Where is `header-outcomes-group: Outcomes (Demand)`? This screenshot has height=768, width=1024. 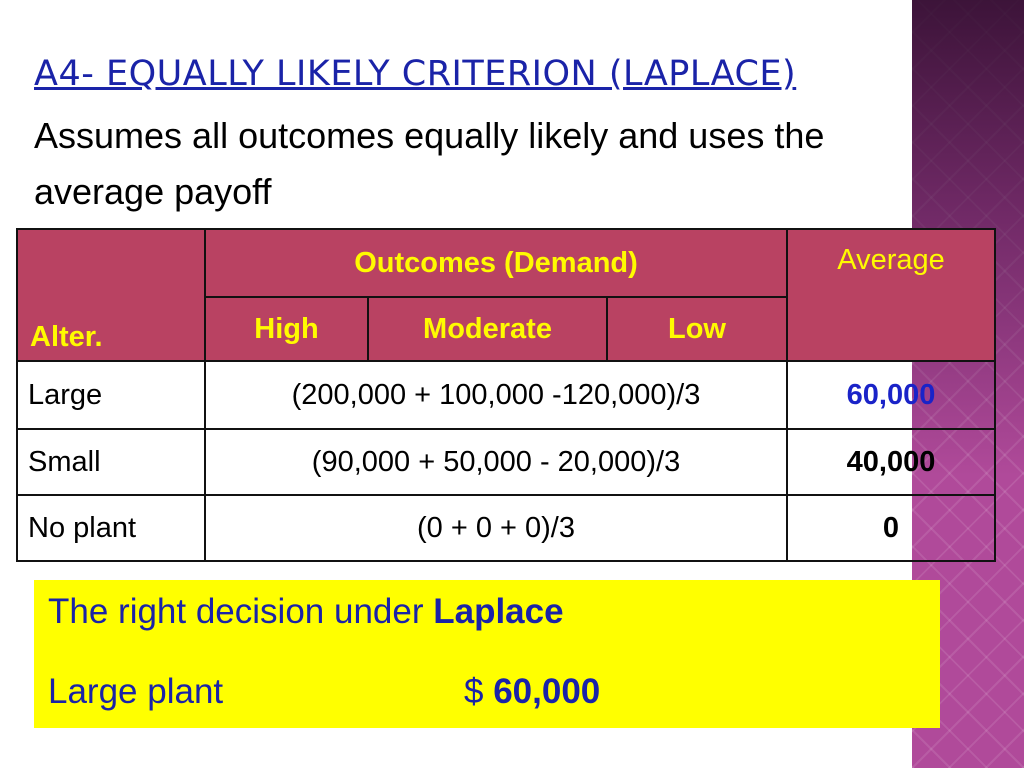
header-outcomes-group: Outcomes (Demand) is located at coordinates (496, 263).